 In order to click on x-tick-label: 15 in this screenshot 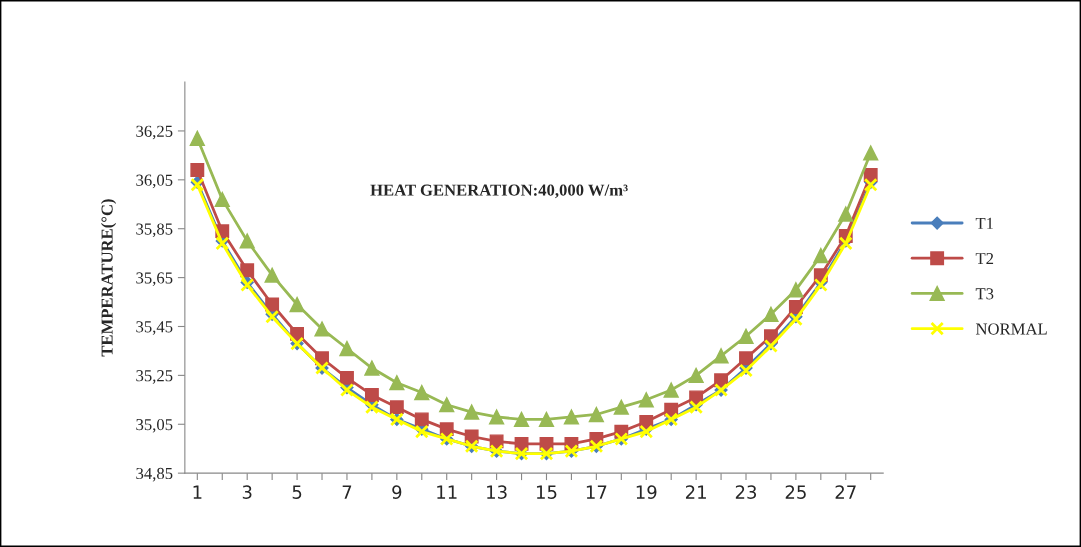, I will do `click(546, 492)`.